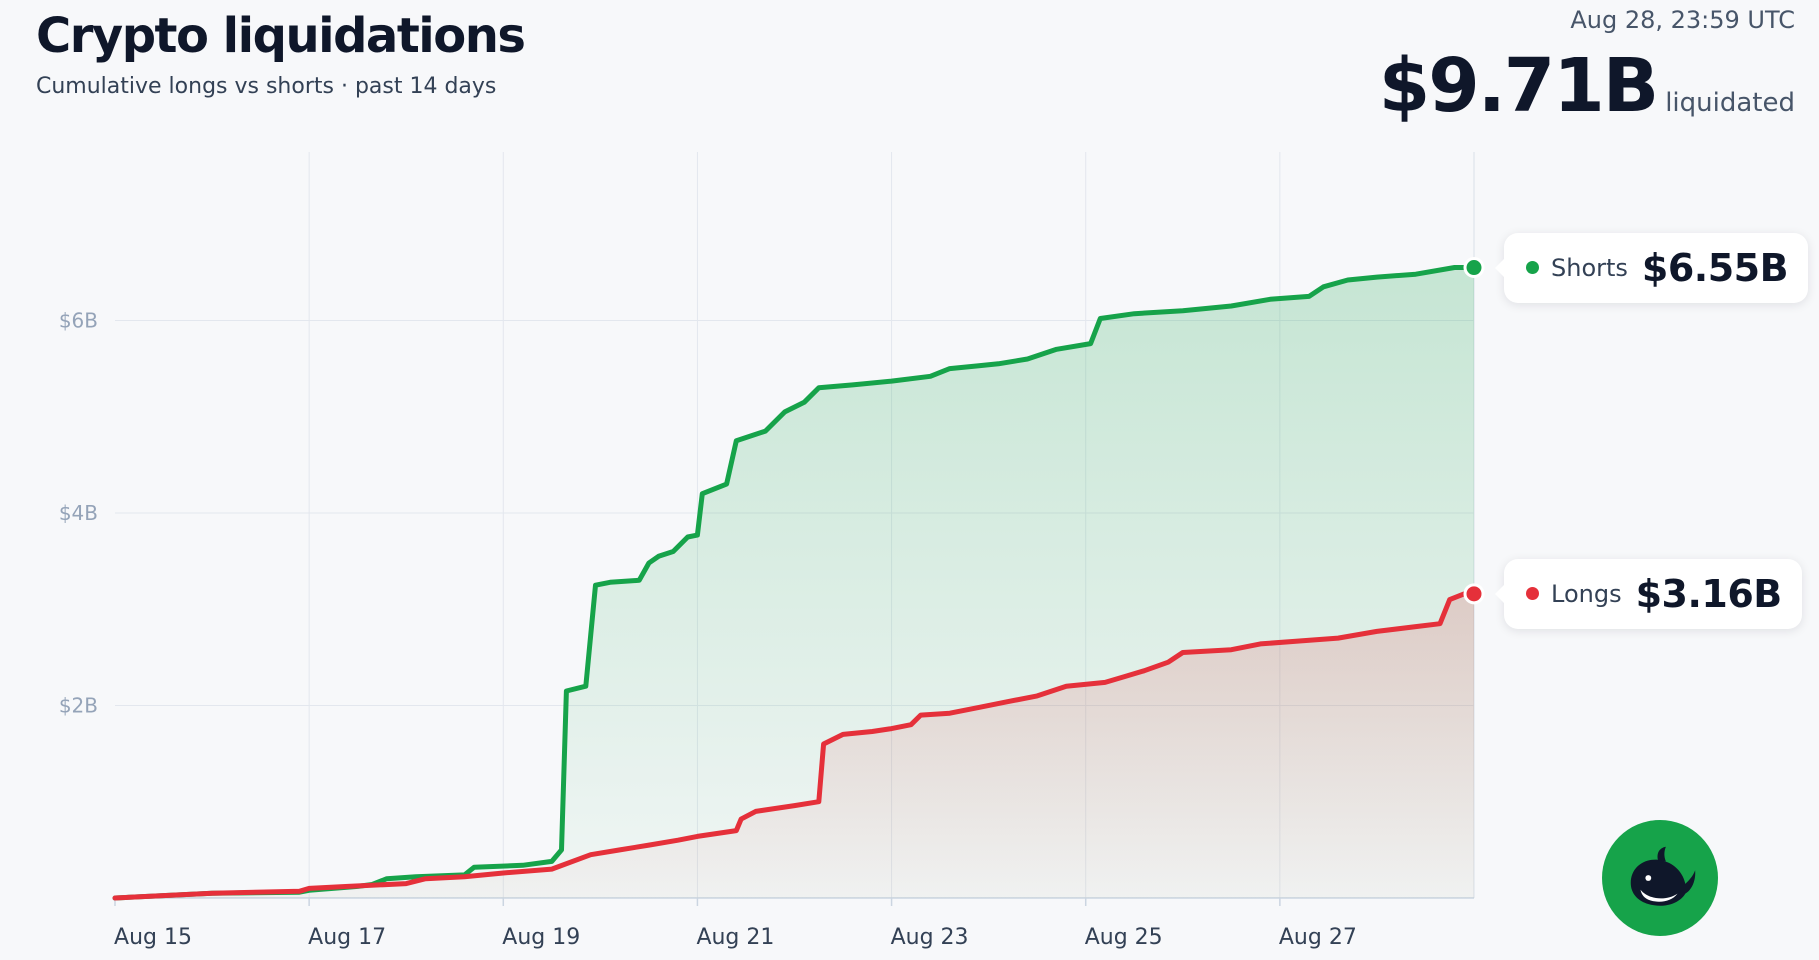 The width and height of the screenshot is (1819, 960). I want to click on shorts-legend-dot, so click(1532, 267).